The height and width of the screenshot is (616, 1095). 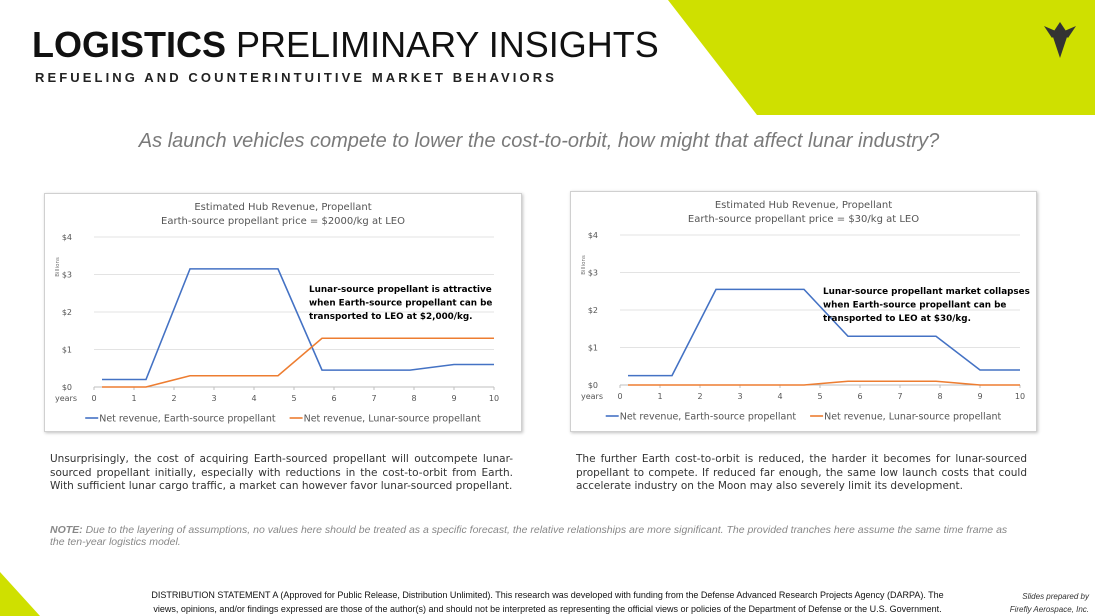 What do you see at coordinates (1049, 609) in the screenshot?
I see `credit-line: Firefly Aerospace, Inc.` at bounding box center [1049, 609].